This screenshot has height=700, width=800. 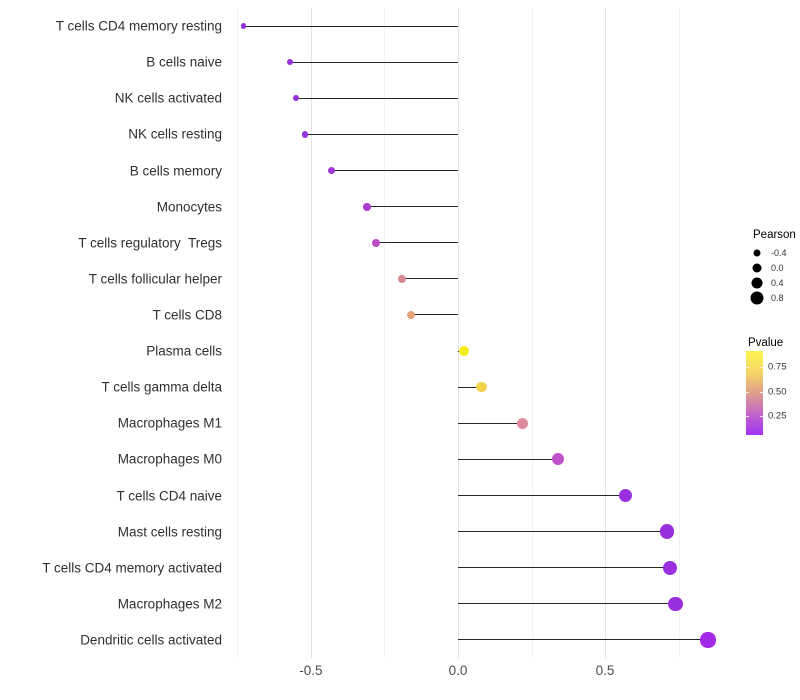 What do you see at coordinates (169, 604) in the screenshot?
I see `category-label: Macrophages M2` at bounding box center [169, 604].